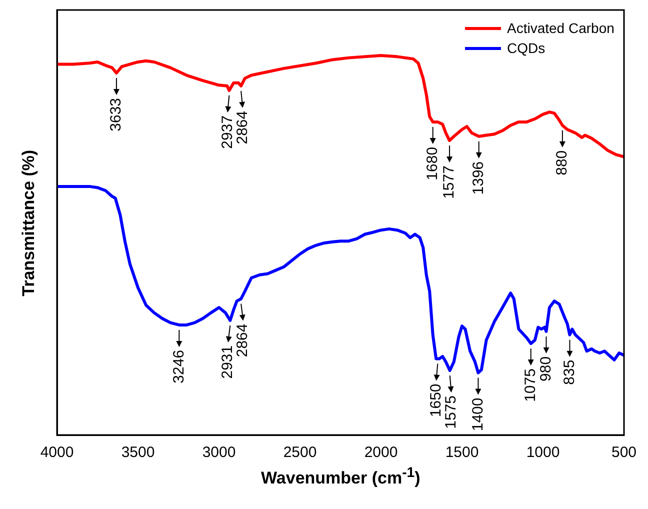 Image resolution: width=648 pixels, height=509 pixels. I want to click on x-tick-label: 3000, so click(219, 453).